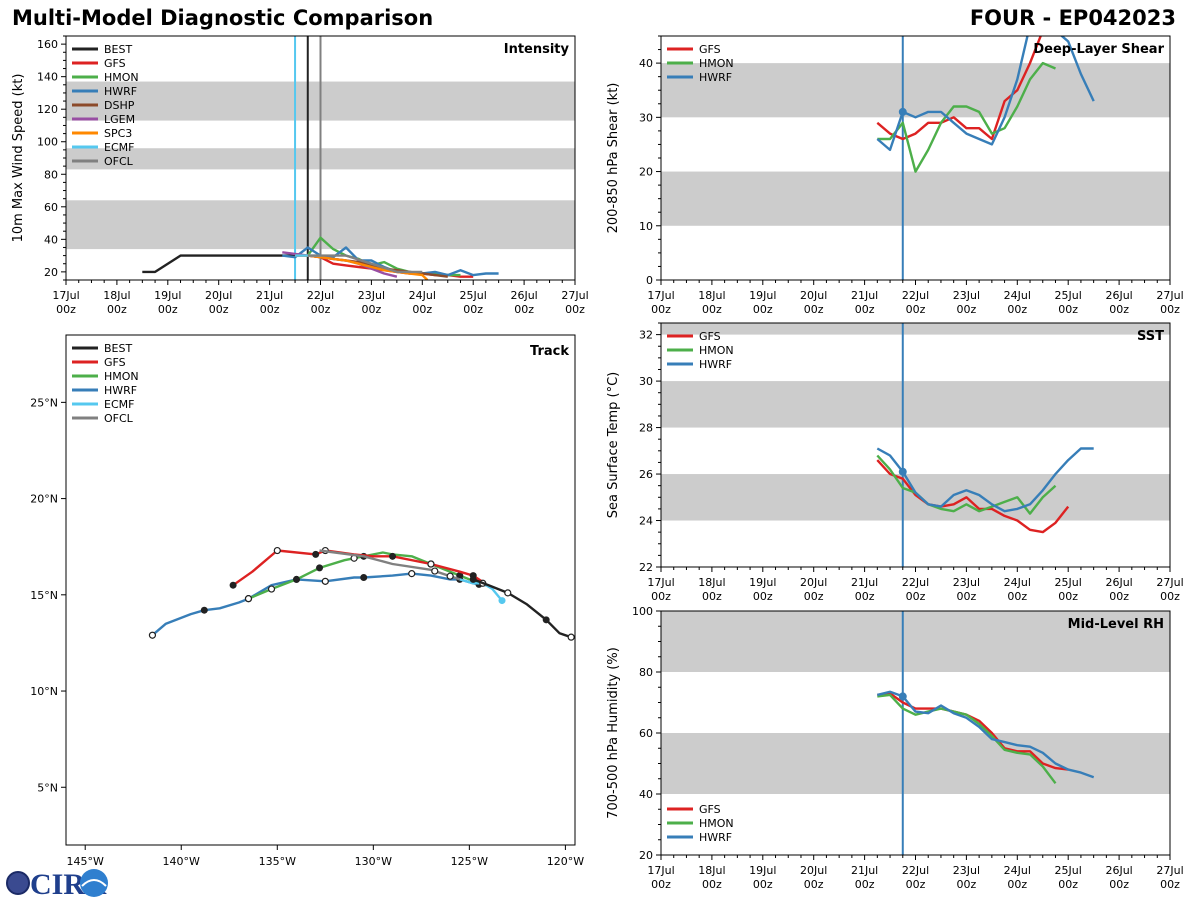 The image size is (1200, 900). I want to click on sst-series-hwrf, so click(985, 480).